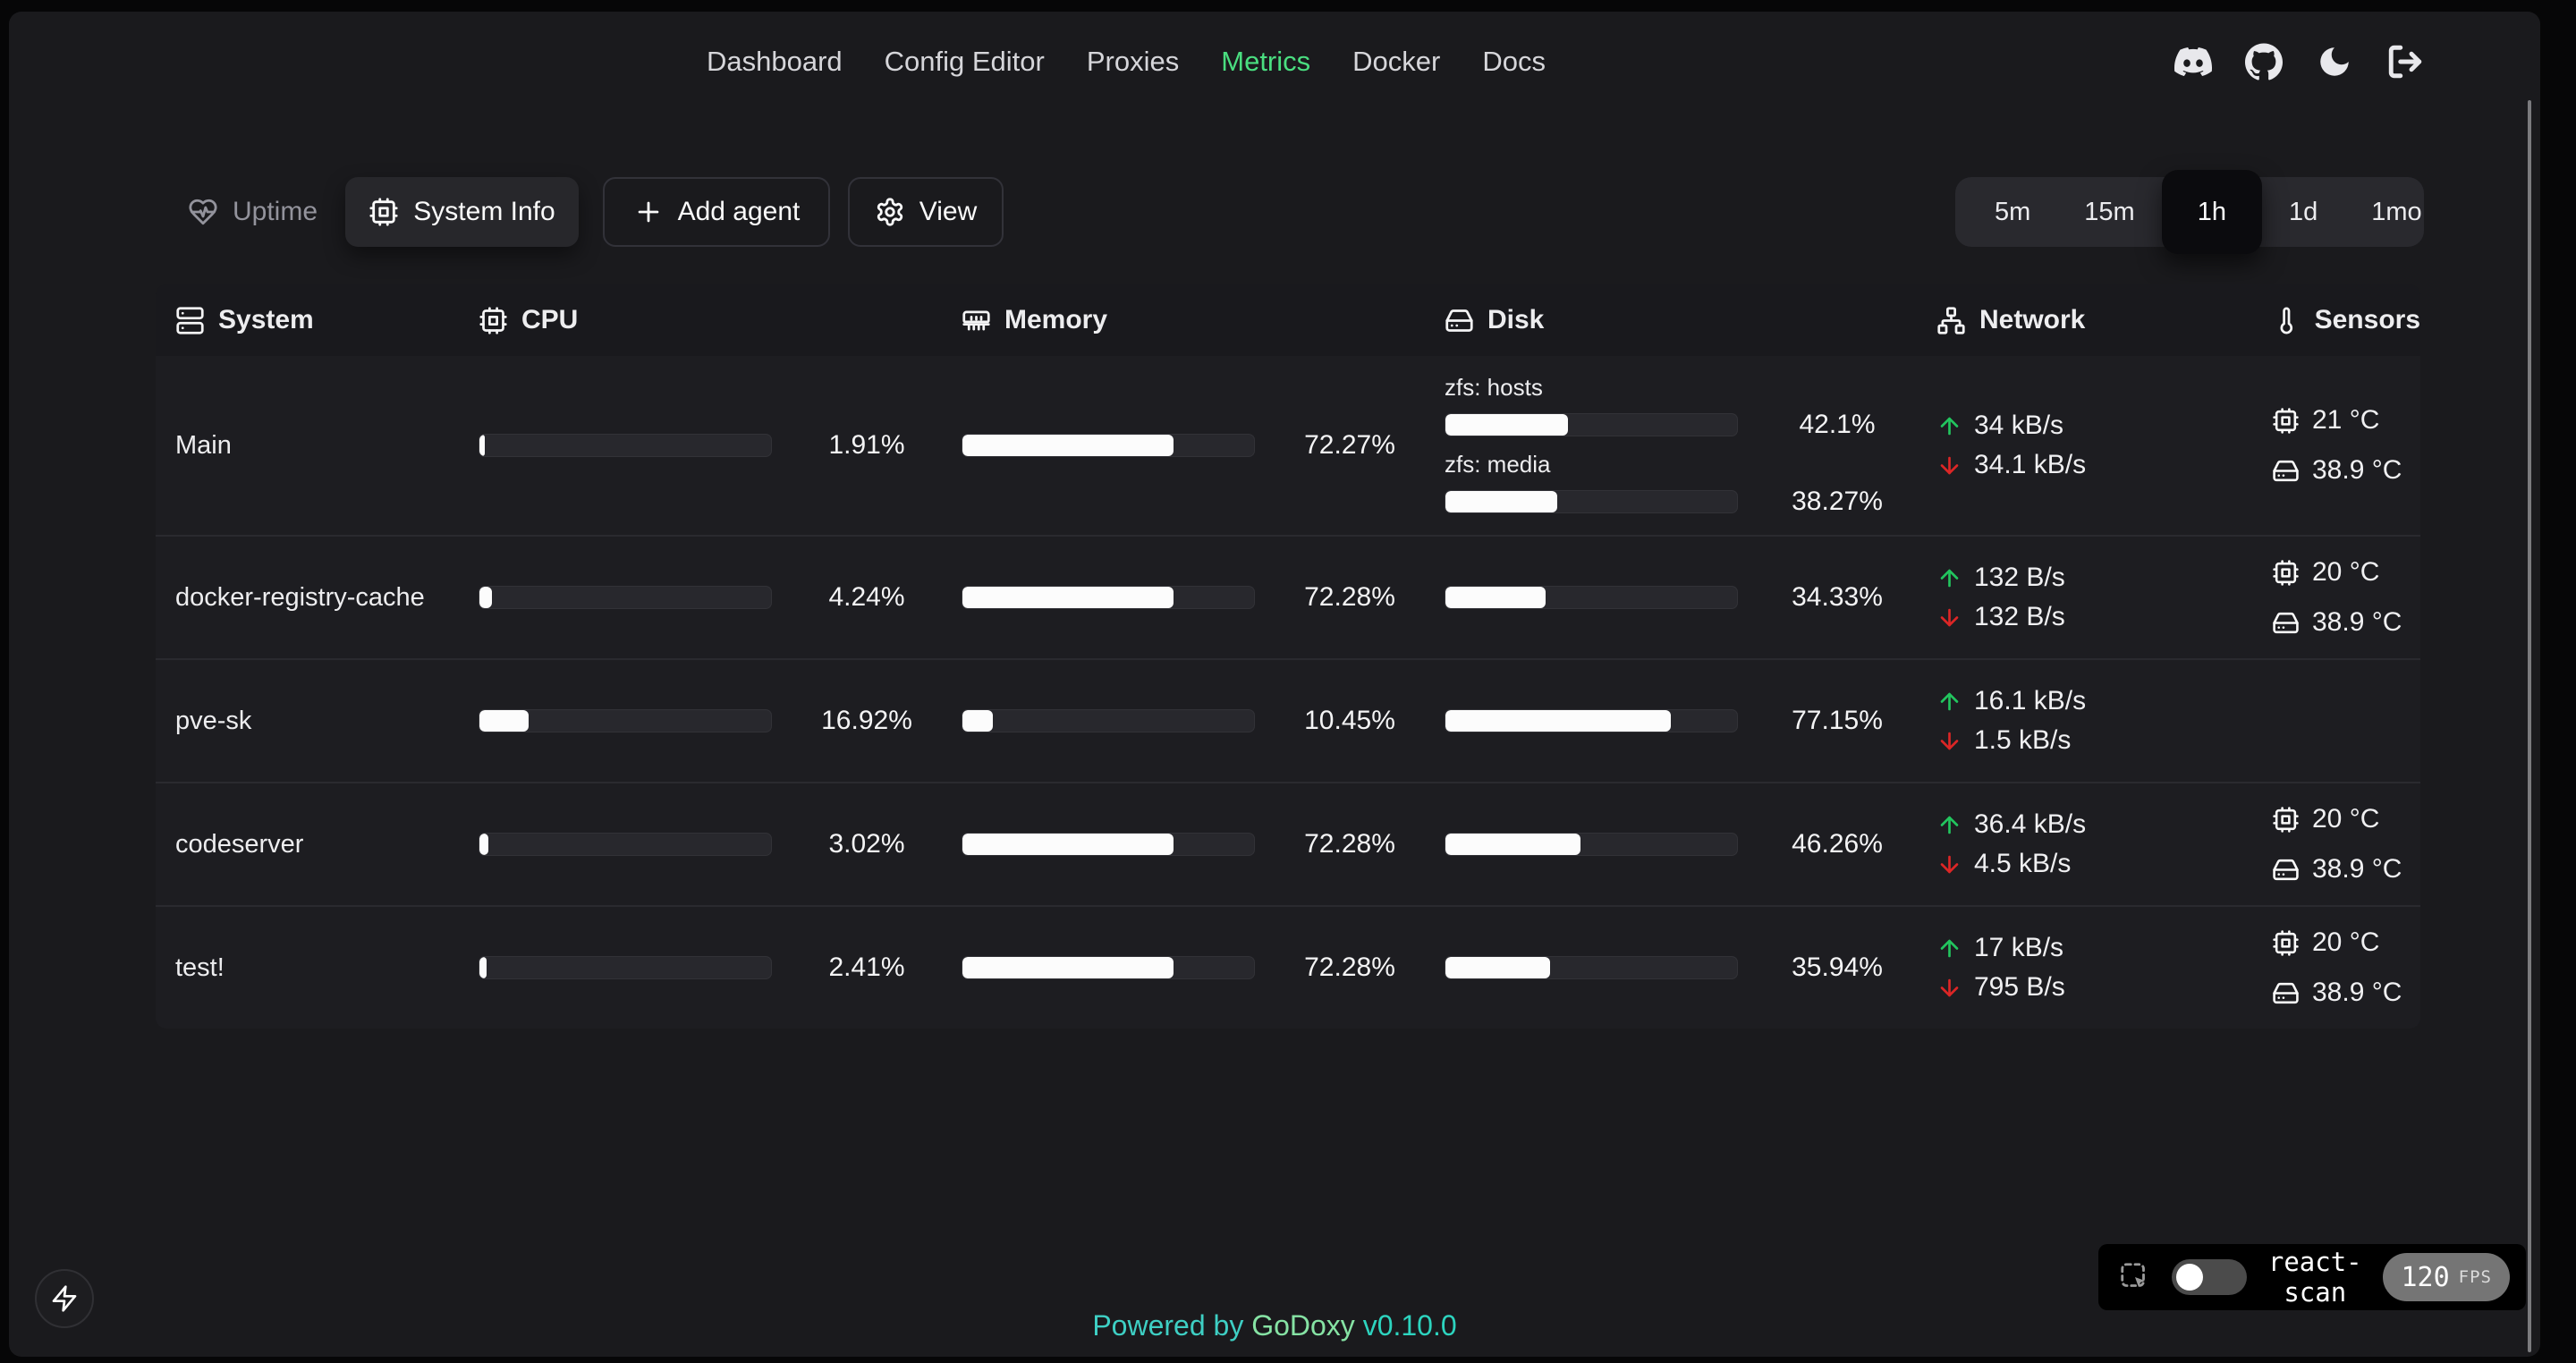 The image size is (2576, 1363). I want to click on disk-entry: zfs: media 38.27%, so click(1690, 484).